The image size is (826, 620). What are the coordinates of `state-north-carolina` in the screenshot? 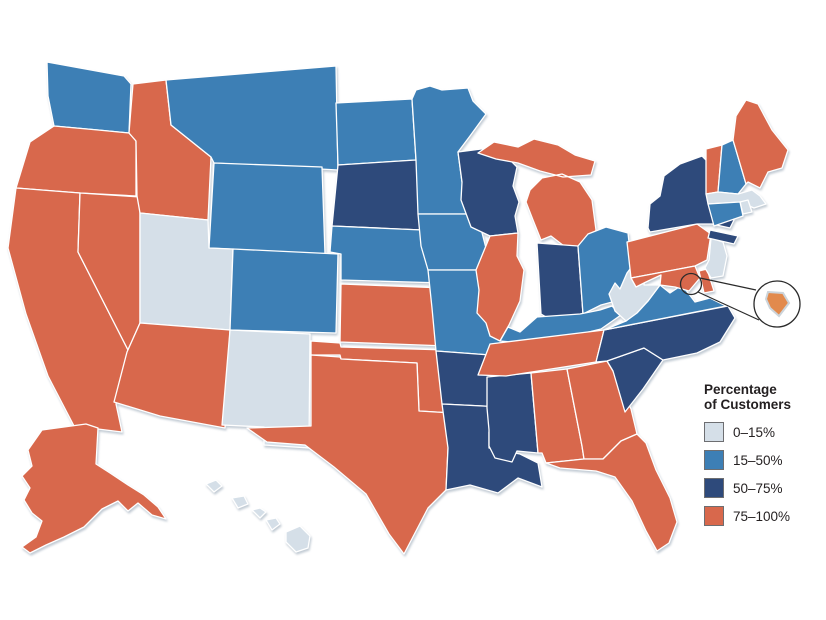 It's located at (665, 334).